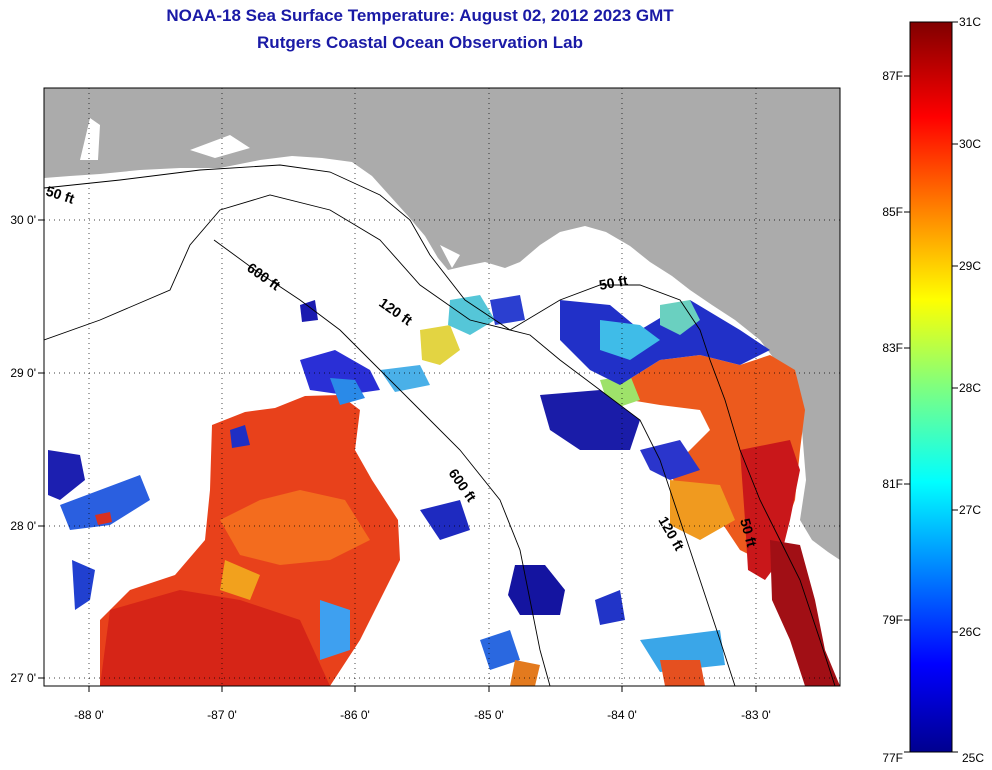  I want to click on y-tick-label: 28 0', so click(23, 526).